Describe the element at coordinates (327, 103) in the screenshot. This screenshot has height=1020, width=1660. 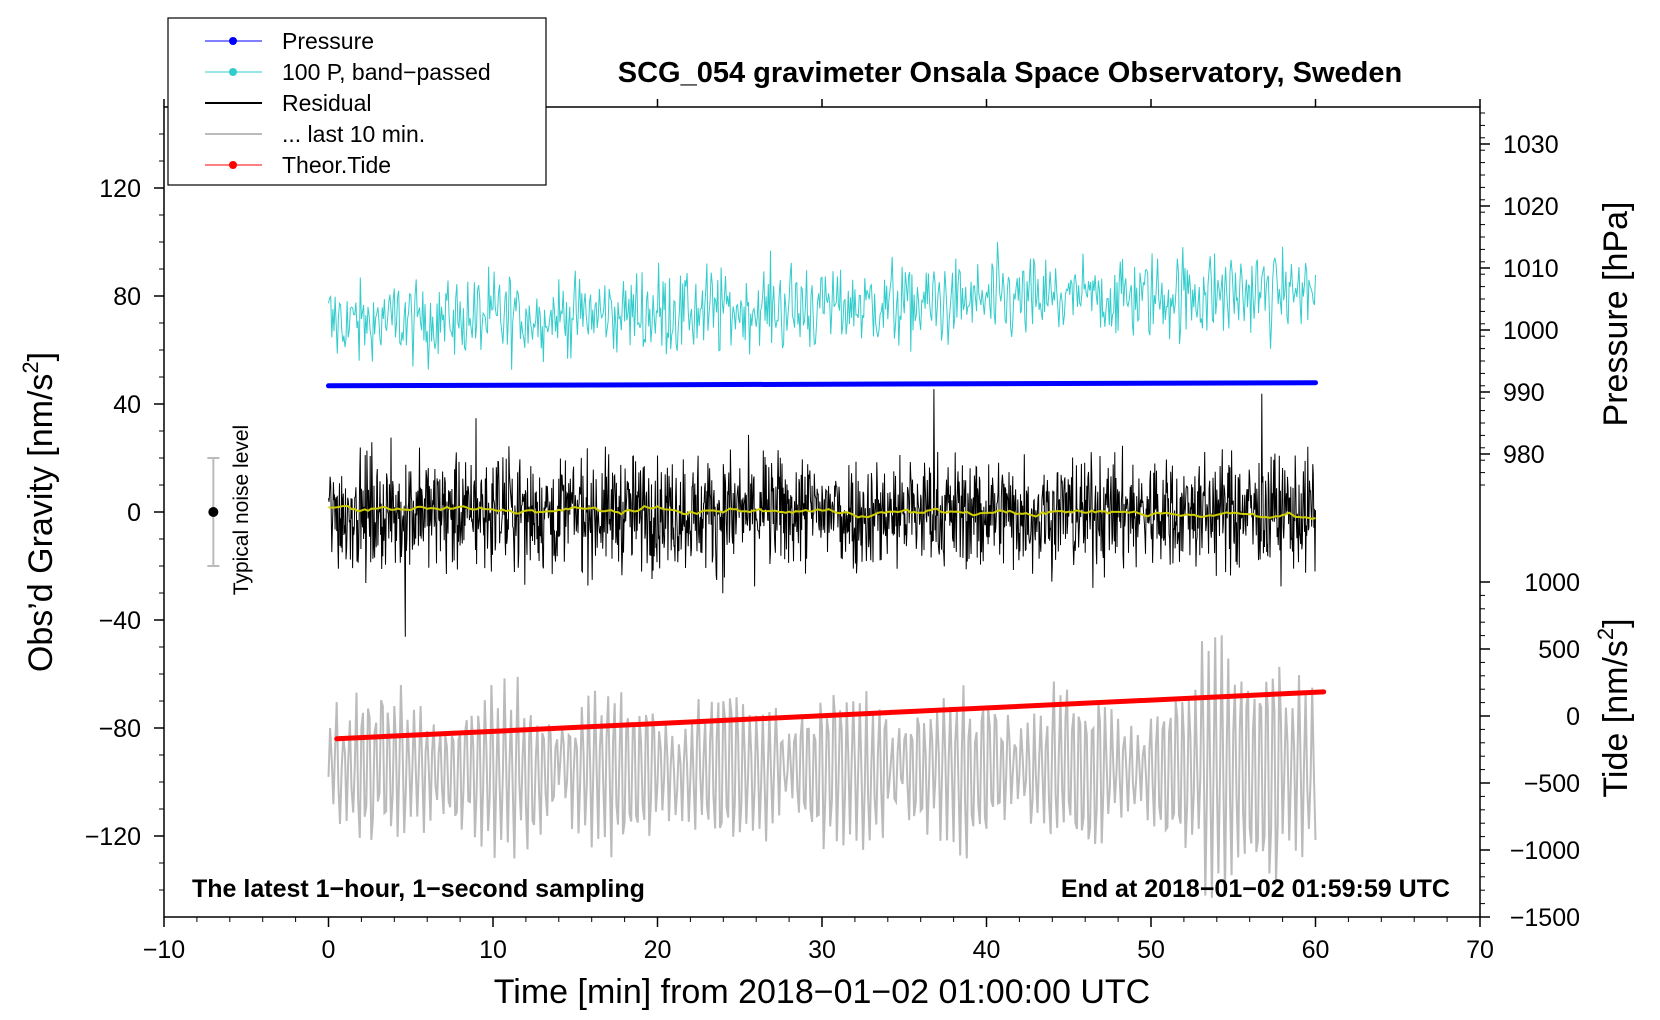
I see `legend-label: Residual` at that location.